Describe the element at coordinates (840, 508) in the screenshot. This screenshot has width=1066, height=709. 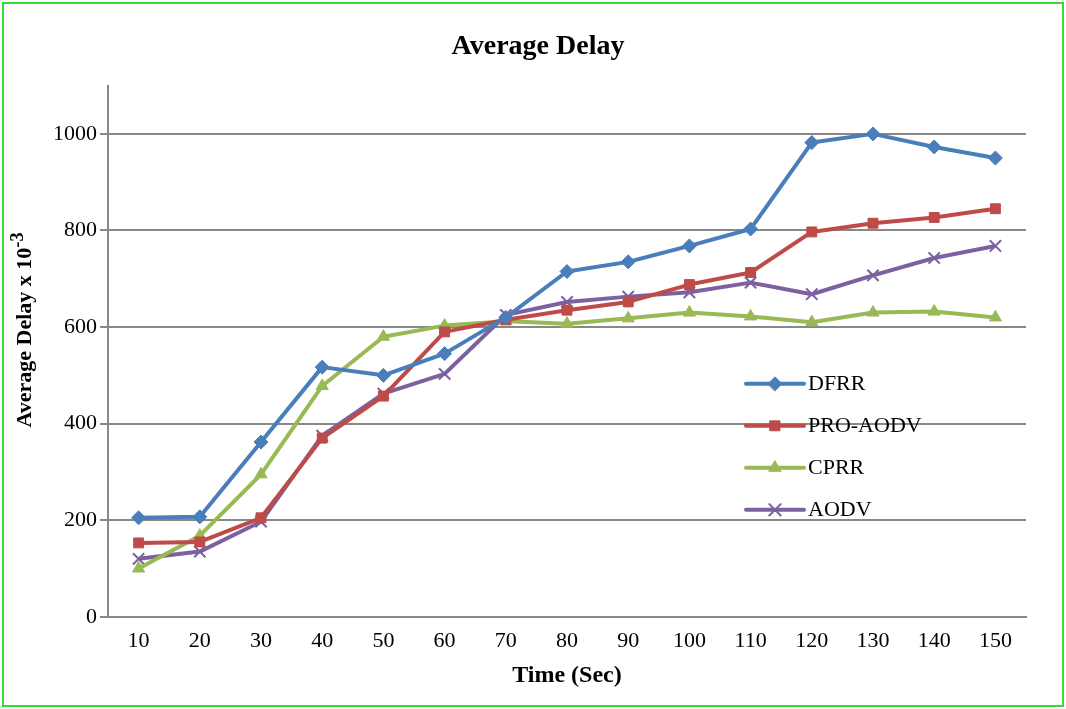
I see `legend-label: AODV` at that location.